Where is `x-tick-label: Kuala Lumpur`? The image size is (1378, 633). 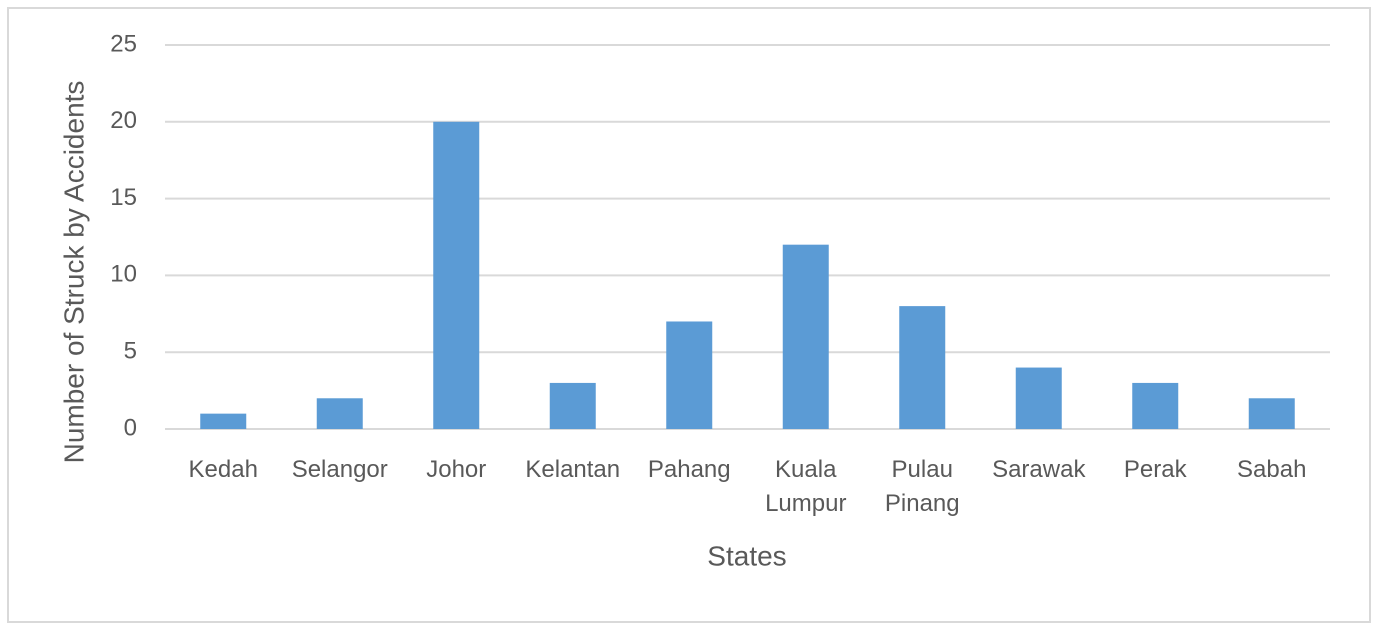
x-tick-label: Kuala Lumpur is located at coordinates (806, 486).